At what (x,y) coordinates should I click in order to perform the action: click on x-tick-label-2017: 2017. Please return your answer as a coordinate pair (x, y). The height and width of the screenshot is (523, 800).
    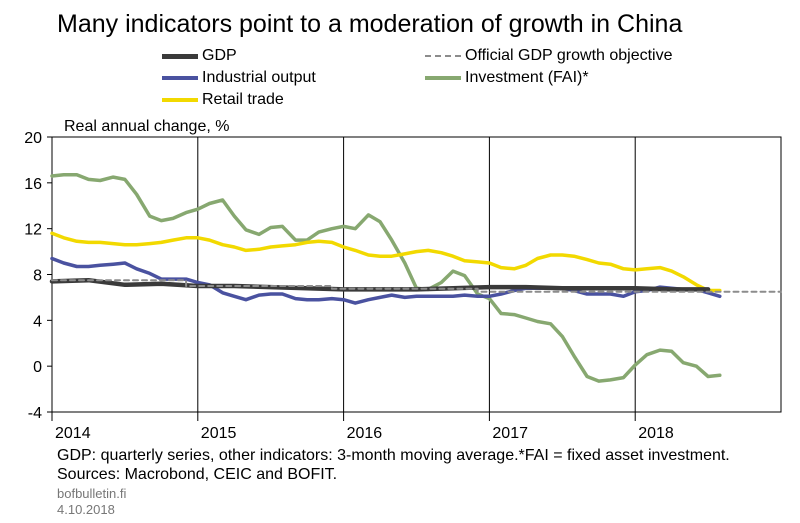
    Looking at the image, I should click on (510, 433).